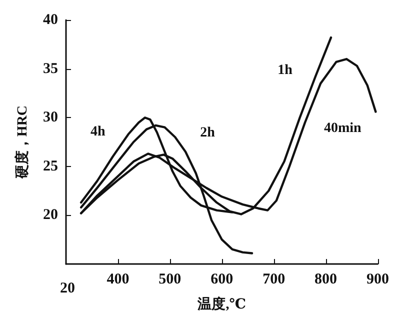 The height and width of the screenshot is (330, 400). Describe the element at coordinates (50, 118) in the screenshot. I see `y-tick-label: 30` at that location.